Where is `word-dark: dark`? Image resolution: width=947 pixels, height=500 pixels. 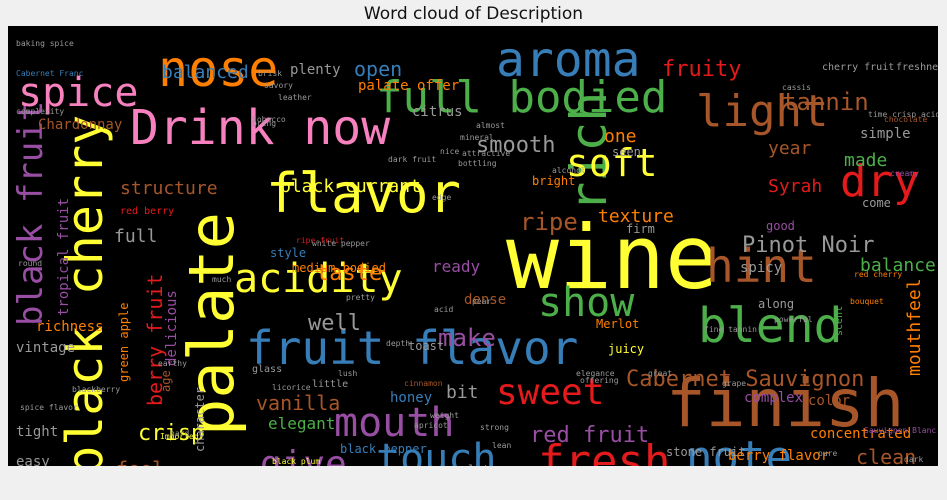
word-dark: dark is located at coordinates (913, 459).